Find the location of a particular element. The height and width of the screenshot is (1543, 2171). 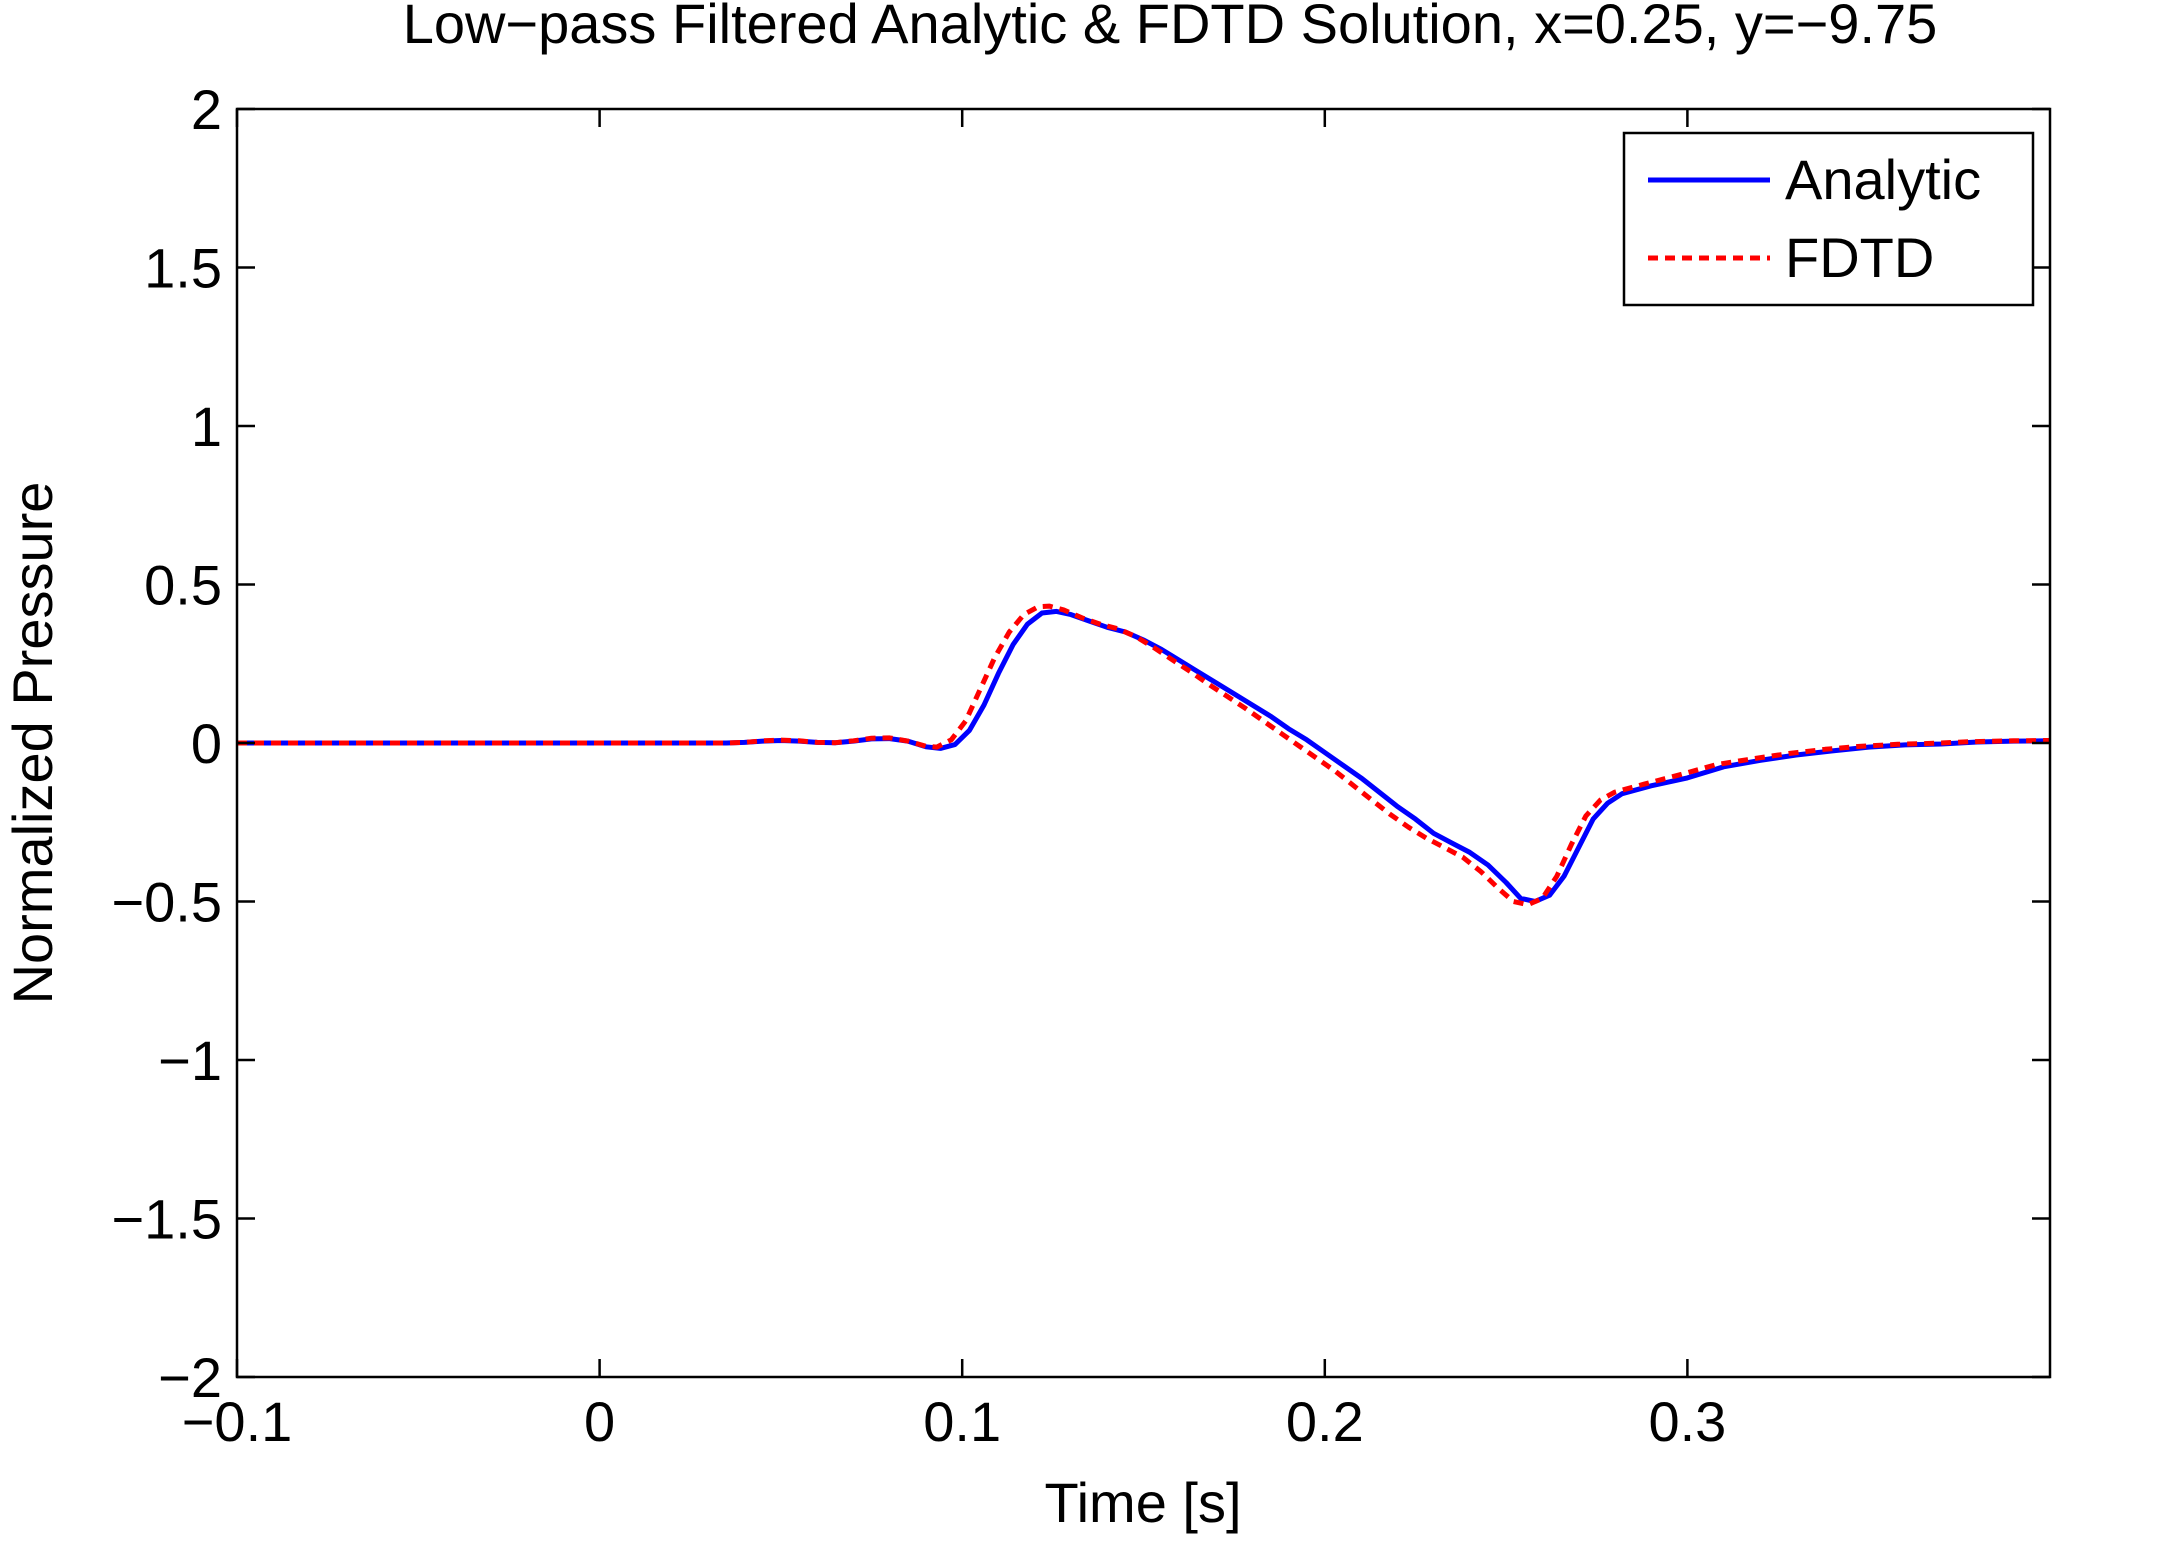

y-tick-label: 0 is located at coordinates (206, 743).